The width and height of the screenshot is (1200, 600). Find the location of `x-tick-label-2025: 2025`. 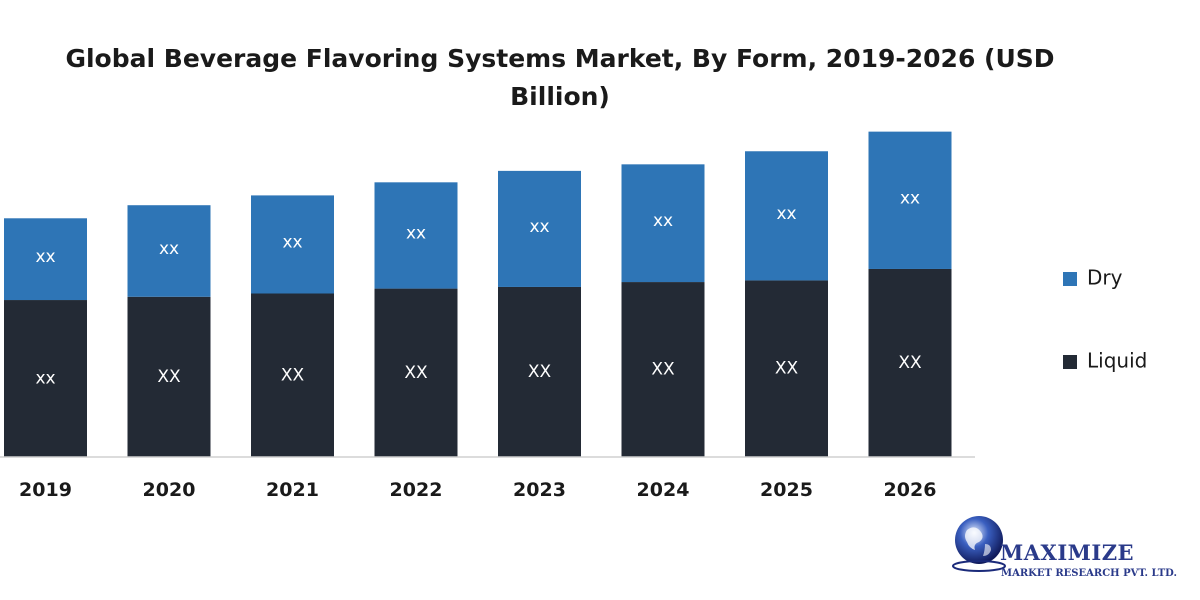

x-tick-label-2025: 2025 is located at coordinates (786, 490).